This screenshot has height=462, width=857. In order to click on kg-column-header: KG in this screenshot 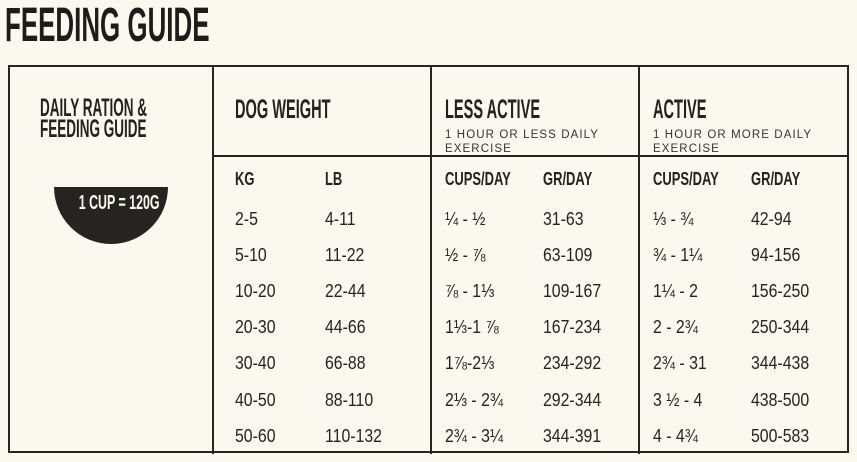, I will do `click(245, 178)`.